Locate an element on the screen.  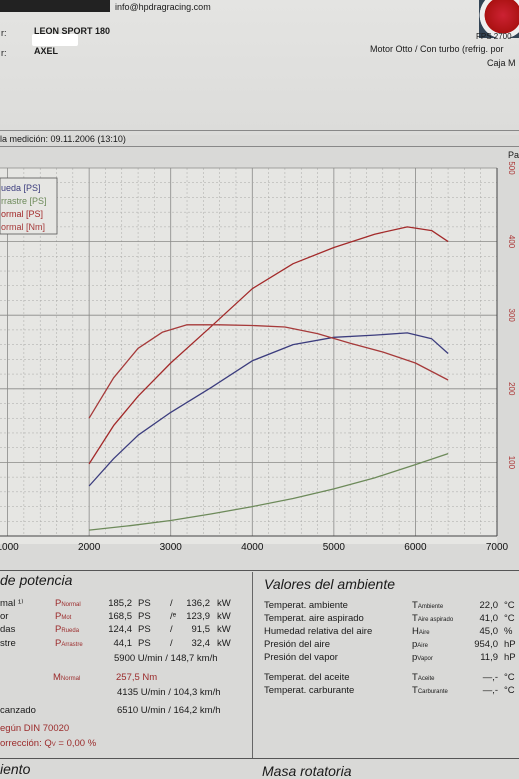
power-kw-value: 123,9 is located at coordinates (198, 617).